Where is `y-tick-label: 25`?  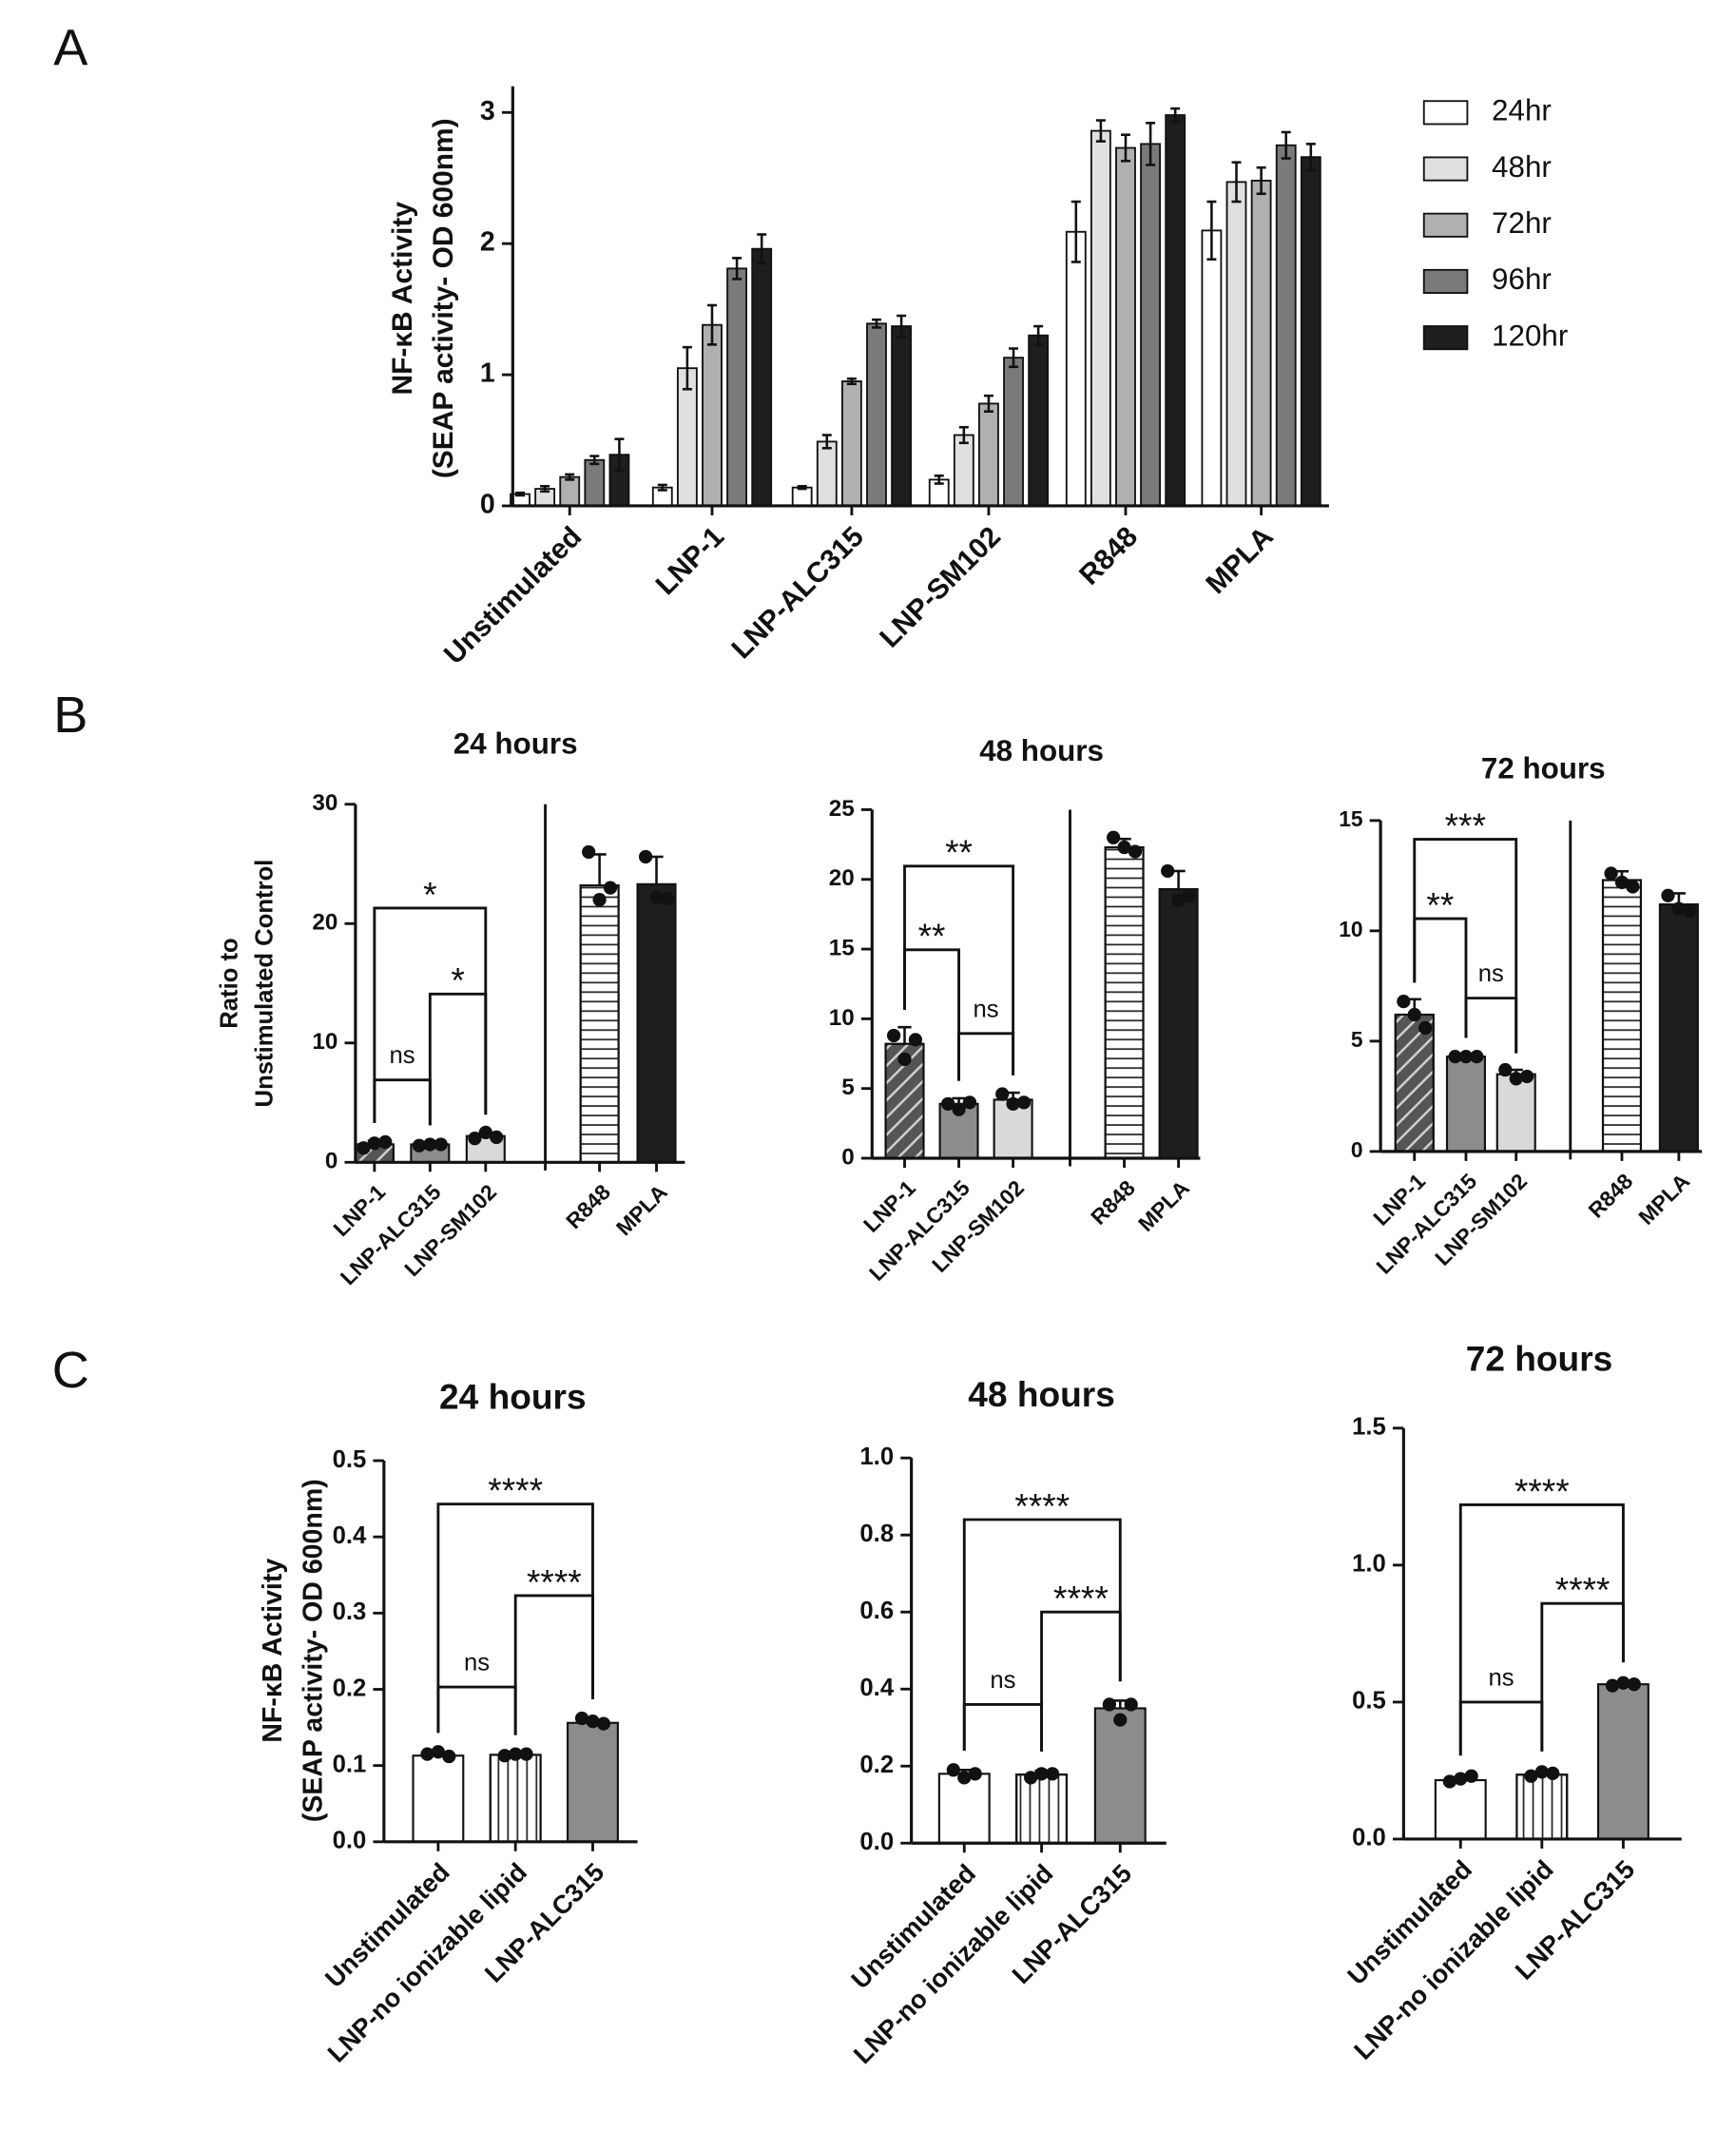 y-tick-label: 25 is located at coordinates (842, 809).